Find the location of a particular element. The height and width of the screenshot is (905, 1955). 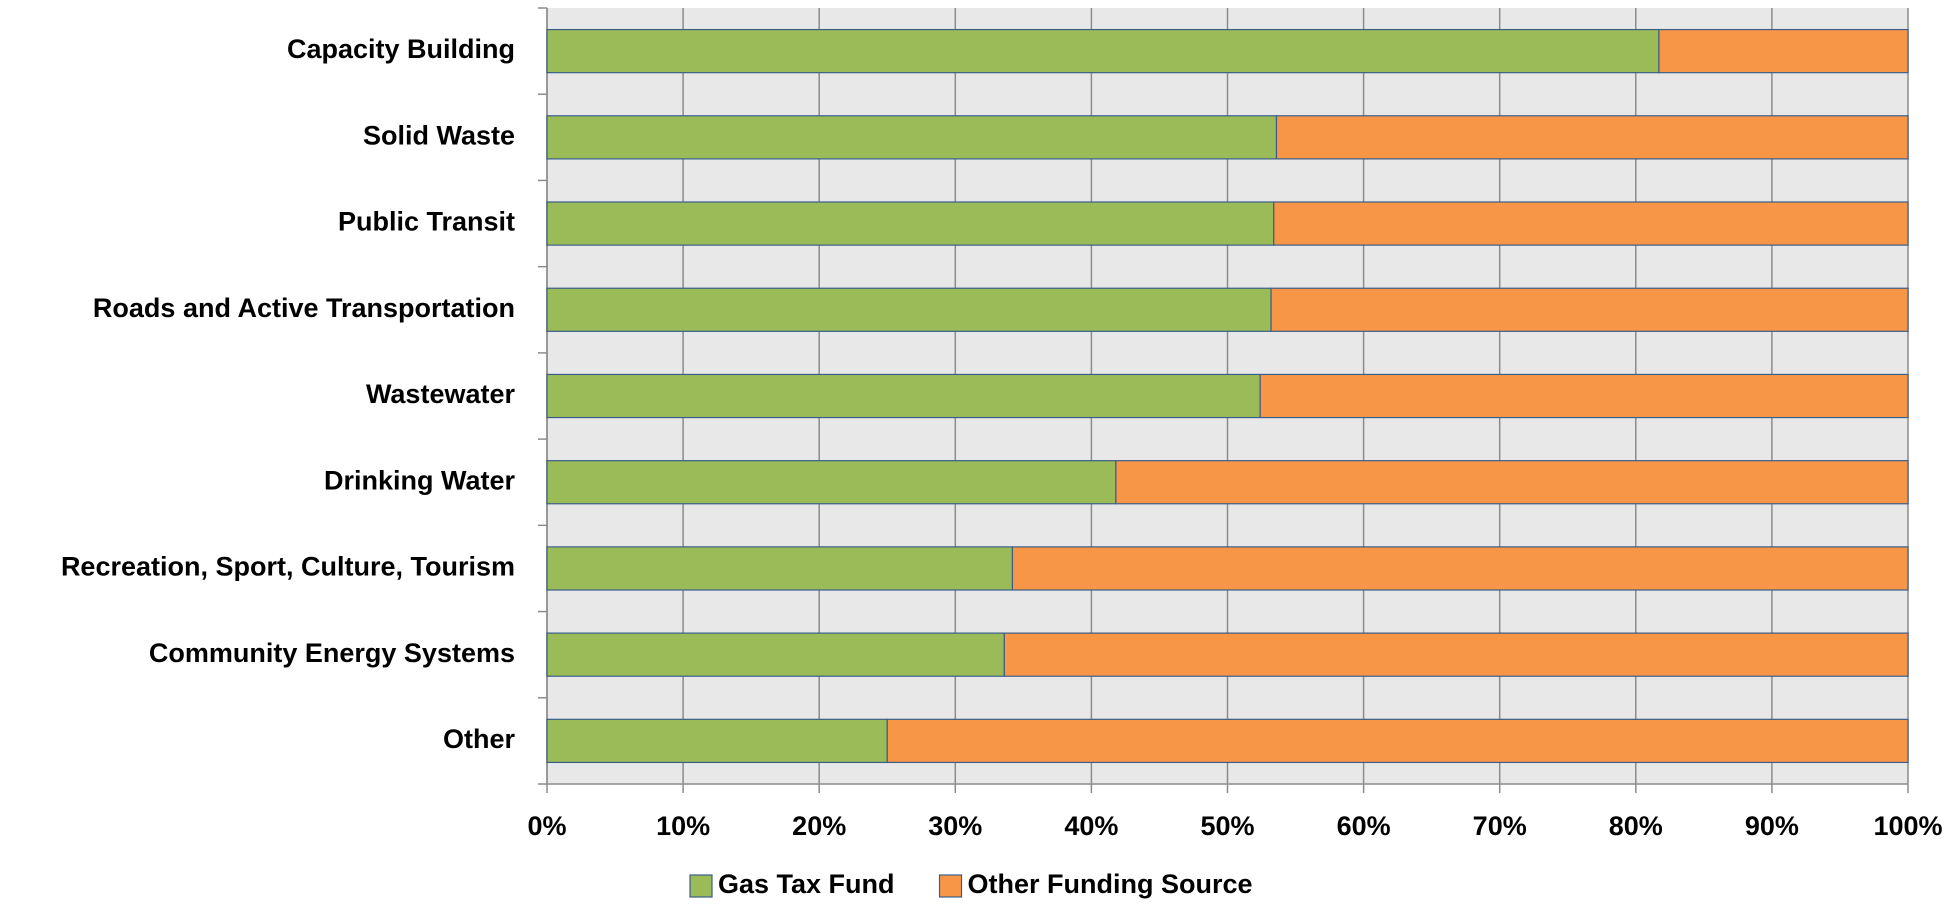

x-tick-label: 60% is located at coordinates (1364, 826).